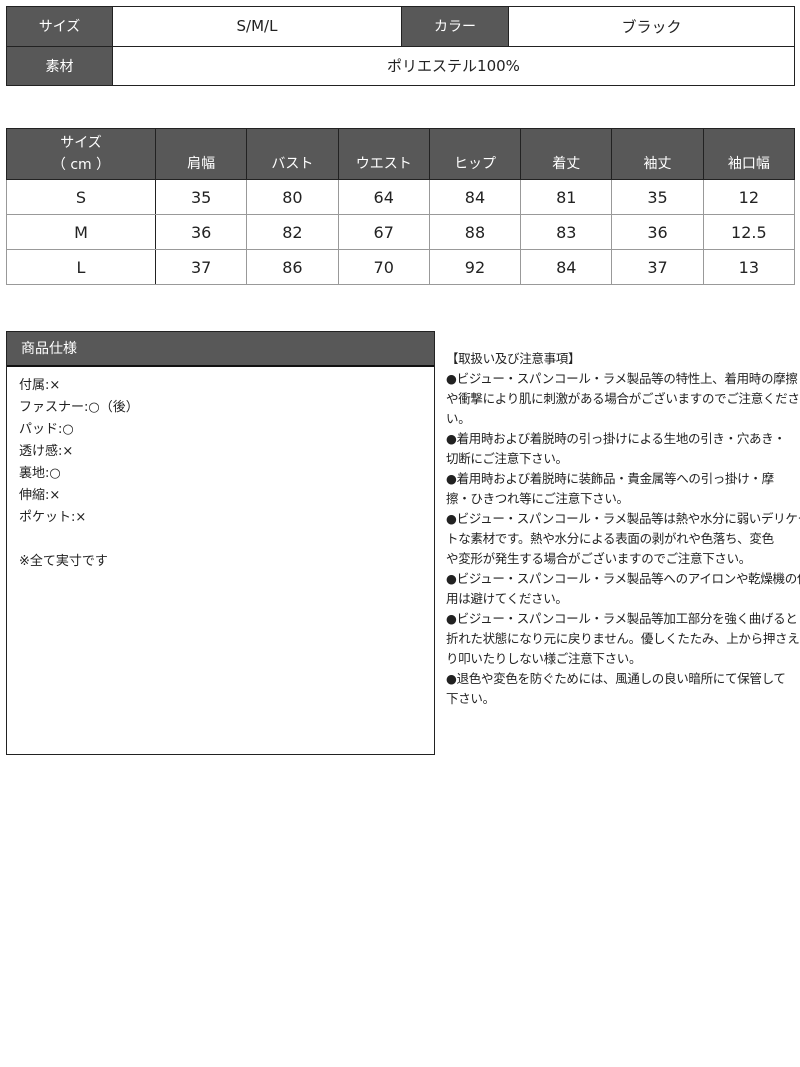  What do you see at coordinates (475, 154) in the screenshot?
I see `column-header: ヒップ` at bounding box center [475, 154].